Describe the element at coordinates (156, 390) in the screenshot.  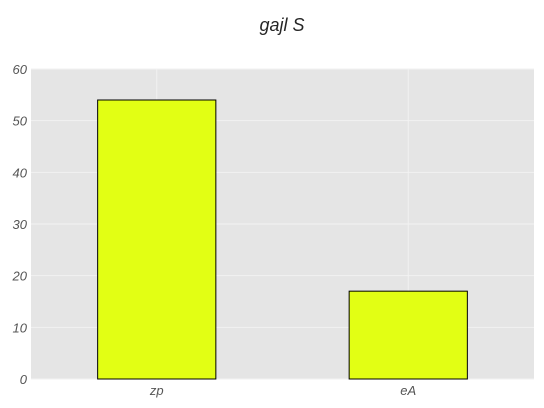
I see `x-tick-label: zp` at that location.